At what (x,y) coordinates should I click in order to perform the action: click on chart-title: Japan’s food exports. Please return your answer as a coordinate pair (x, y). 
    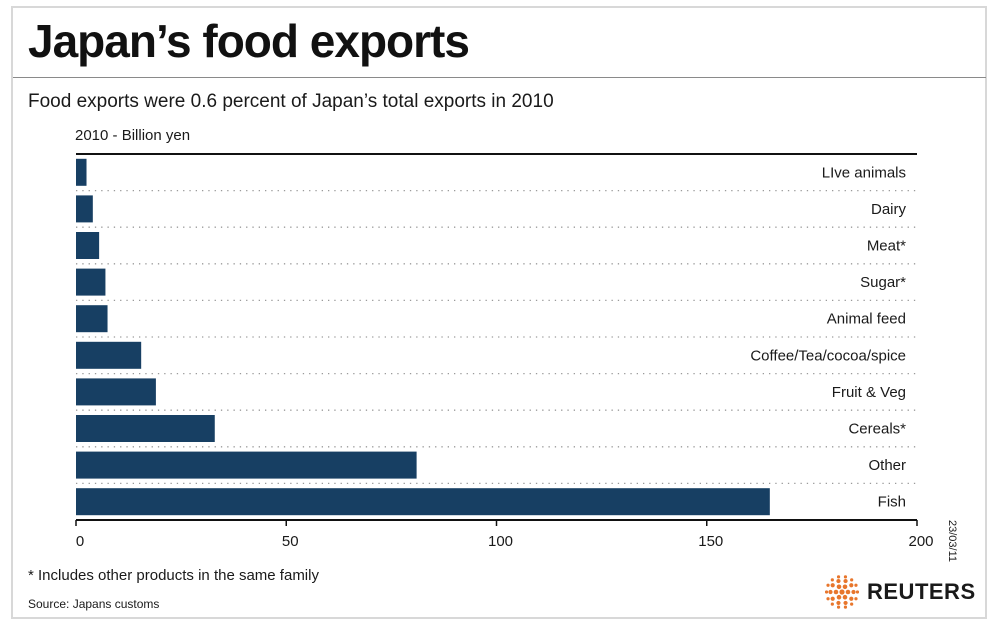
    Looking at the image, I should click on (249, 41).